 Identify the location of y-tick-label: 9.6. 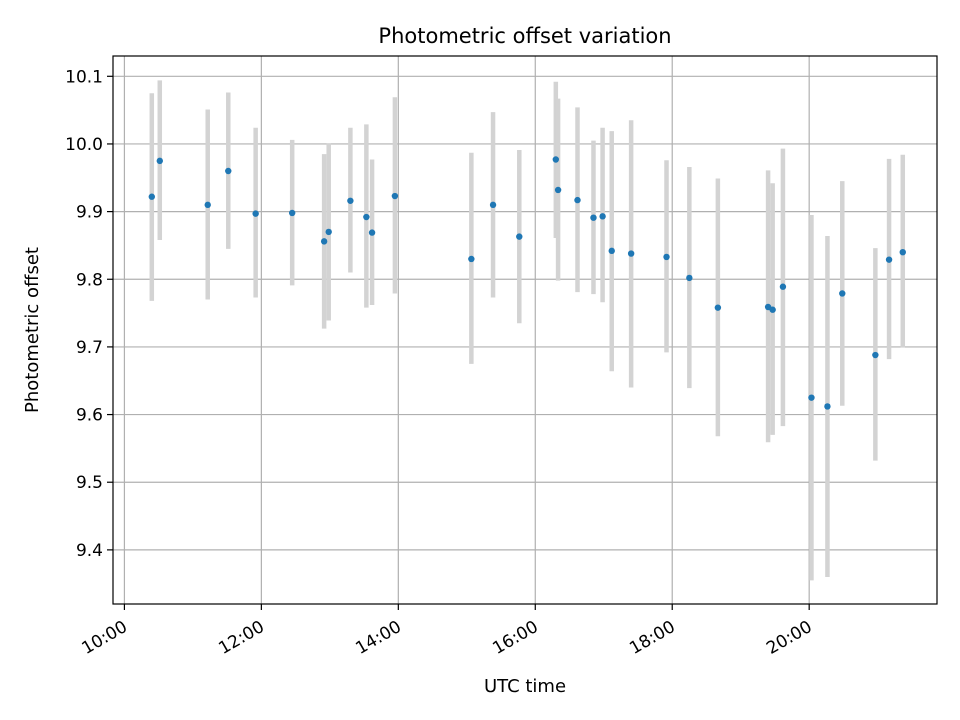
(89, 416).